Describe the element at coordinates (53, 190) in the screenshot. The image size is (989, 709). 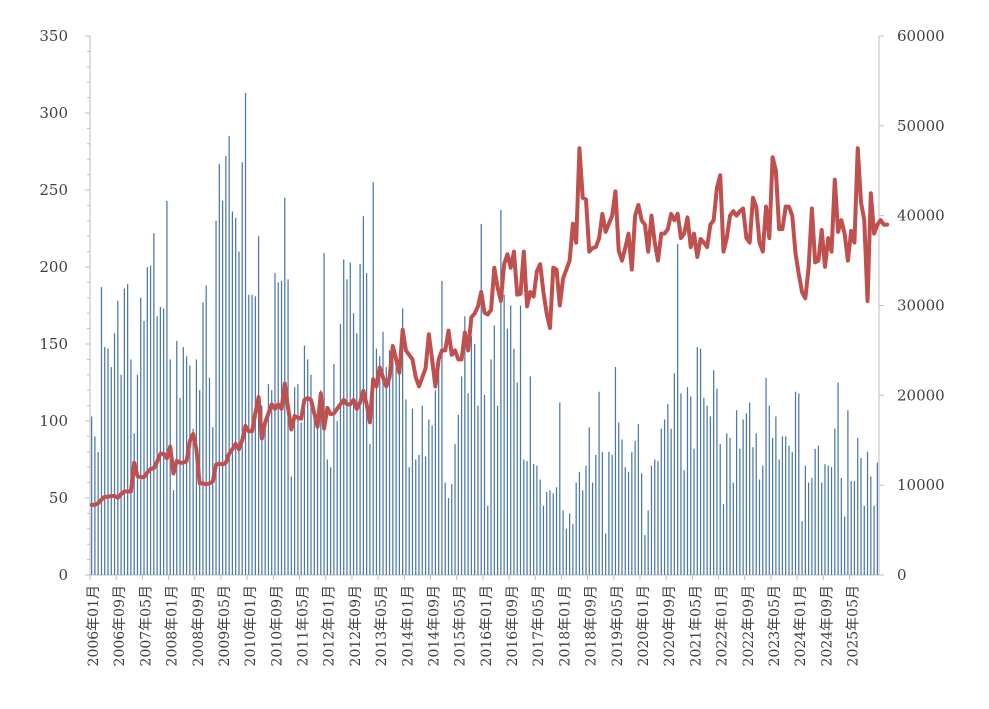
I see `left-tick-label: 250` at that location.